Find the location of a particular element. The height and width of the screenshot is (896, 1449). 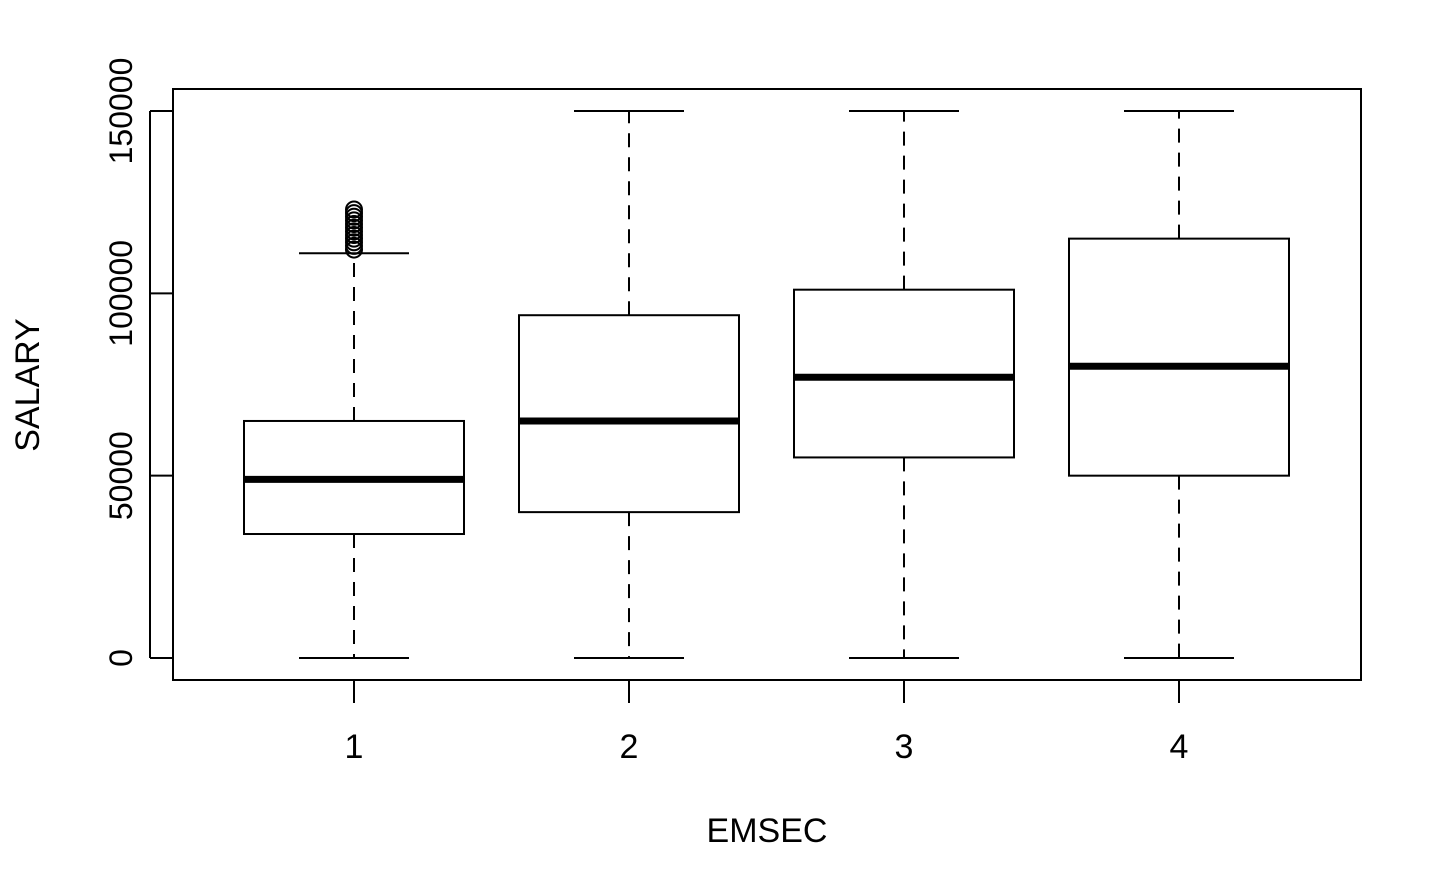

y-axis: 0 50000 100000 150000 is located at coordinates (138, 362).